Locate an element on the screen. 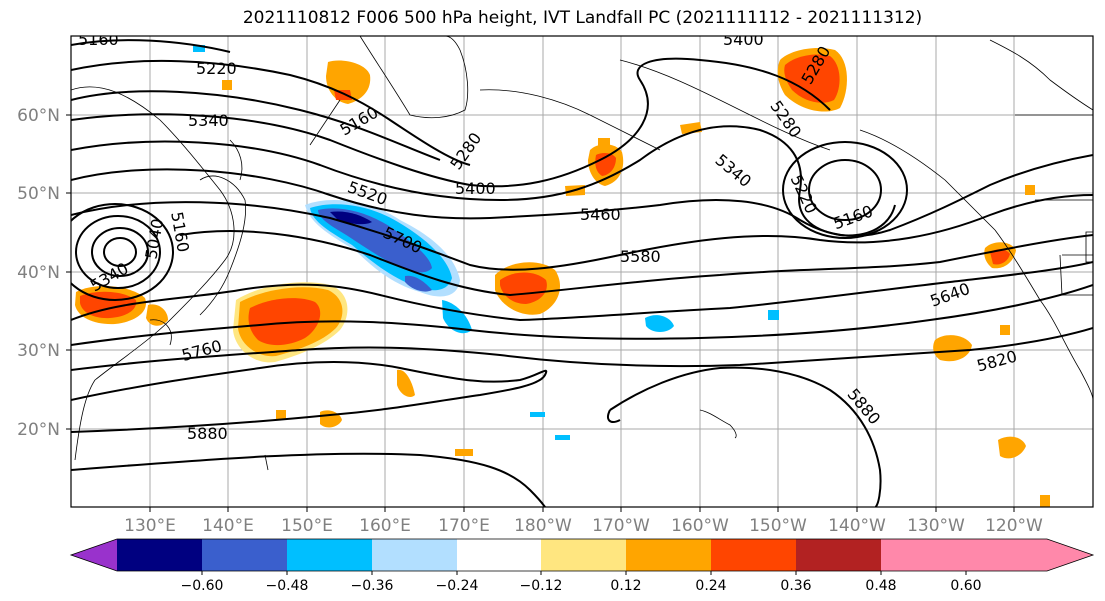 The image size is (1105, 601). lat-label: 40°N is located at coordinates (38, 273).